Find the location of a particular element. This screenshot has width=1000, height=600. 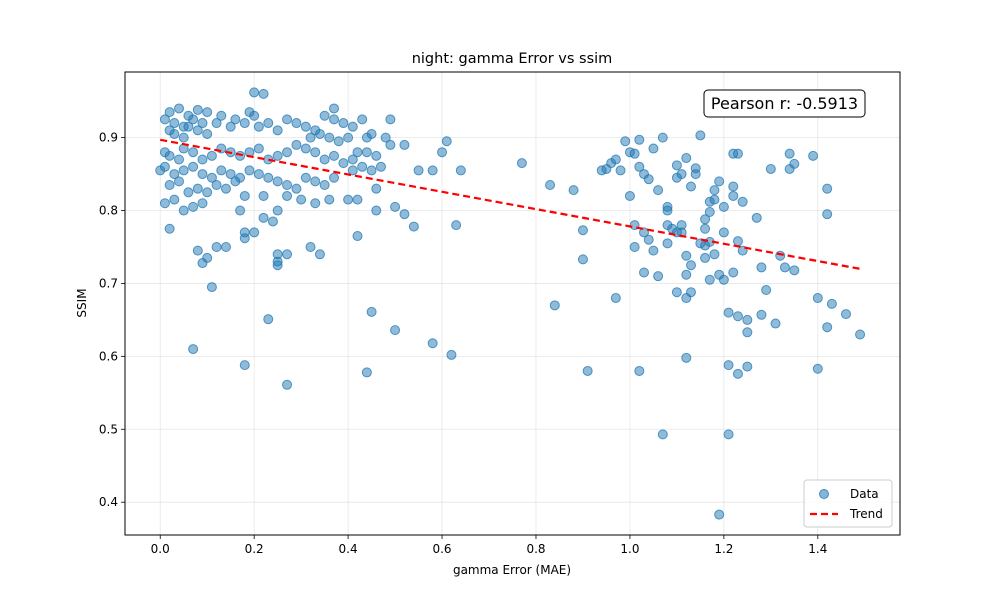

legend-data-marker is located at coordinates (824, 494).